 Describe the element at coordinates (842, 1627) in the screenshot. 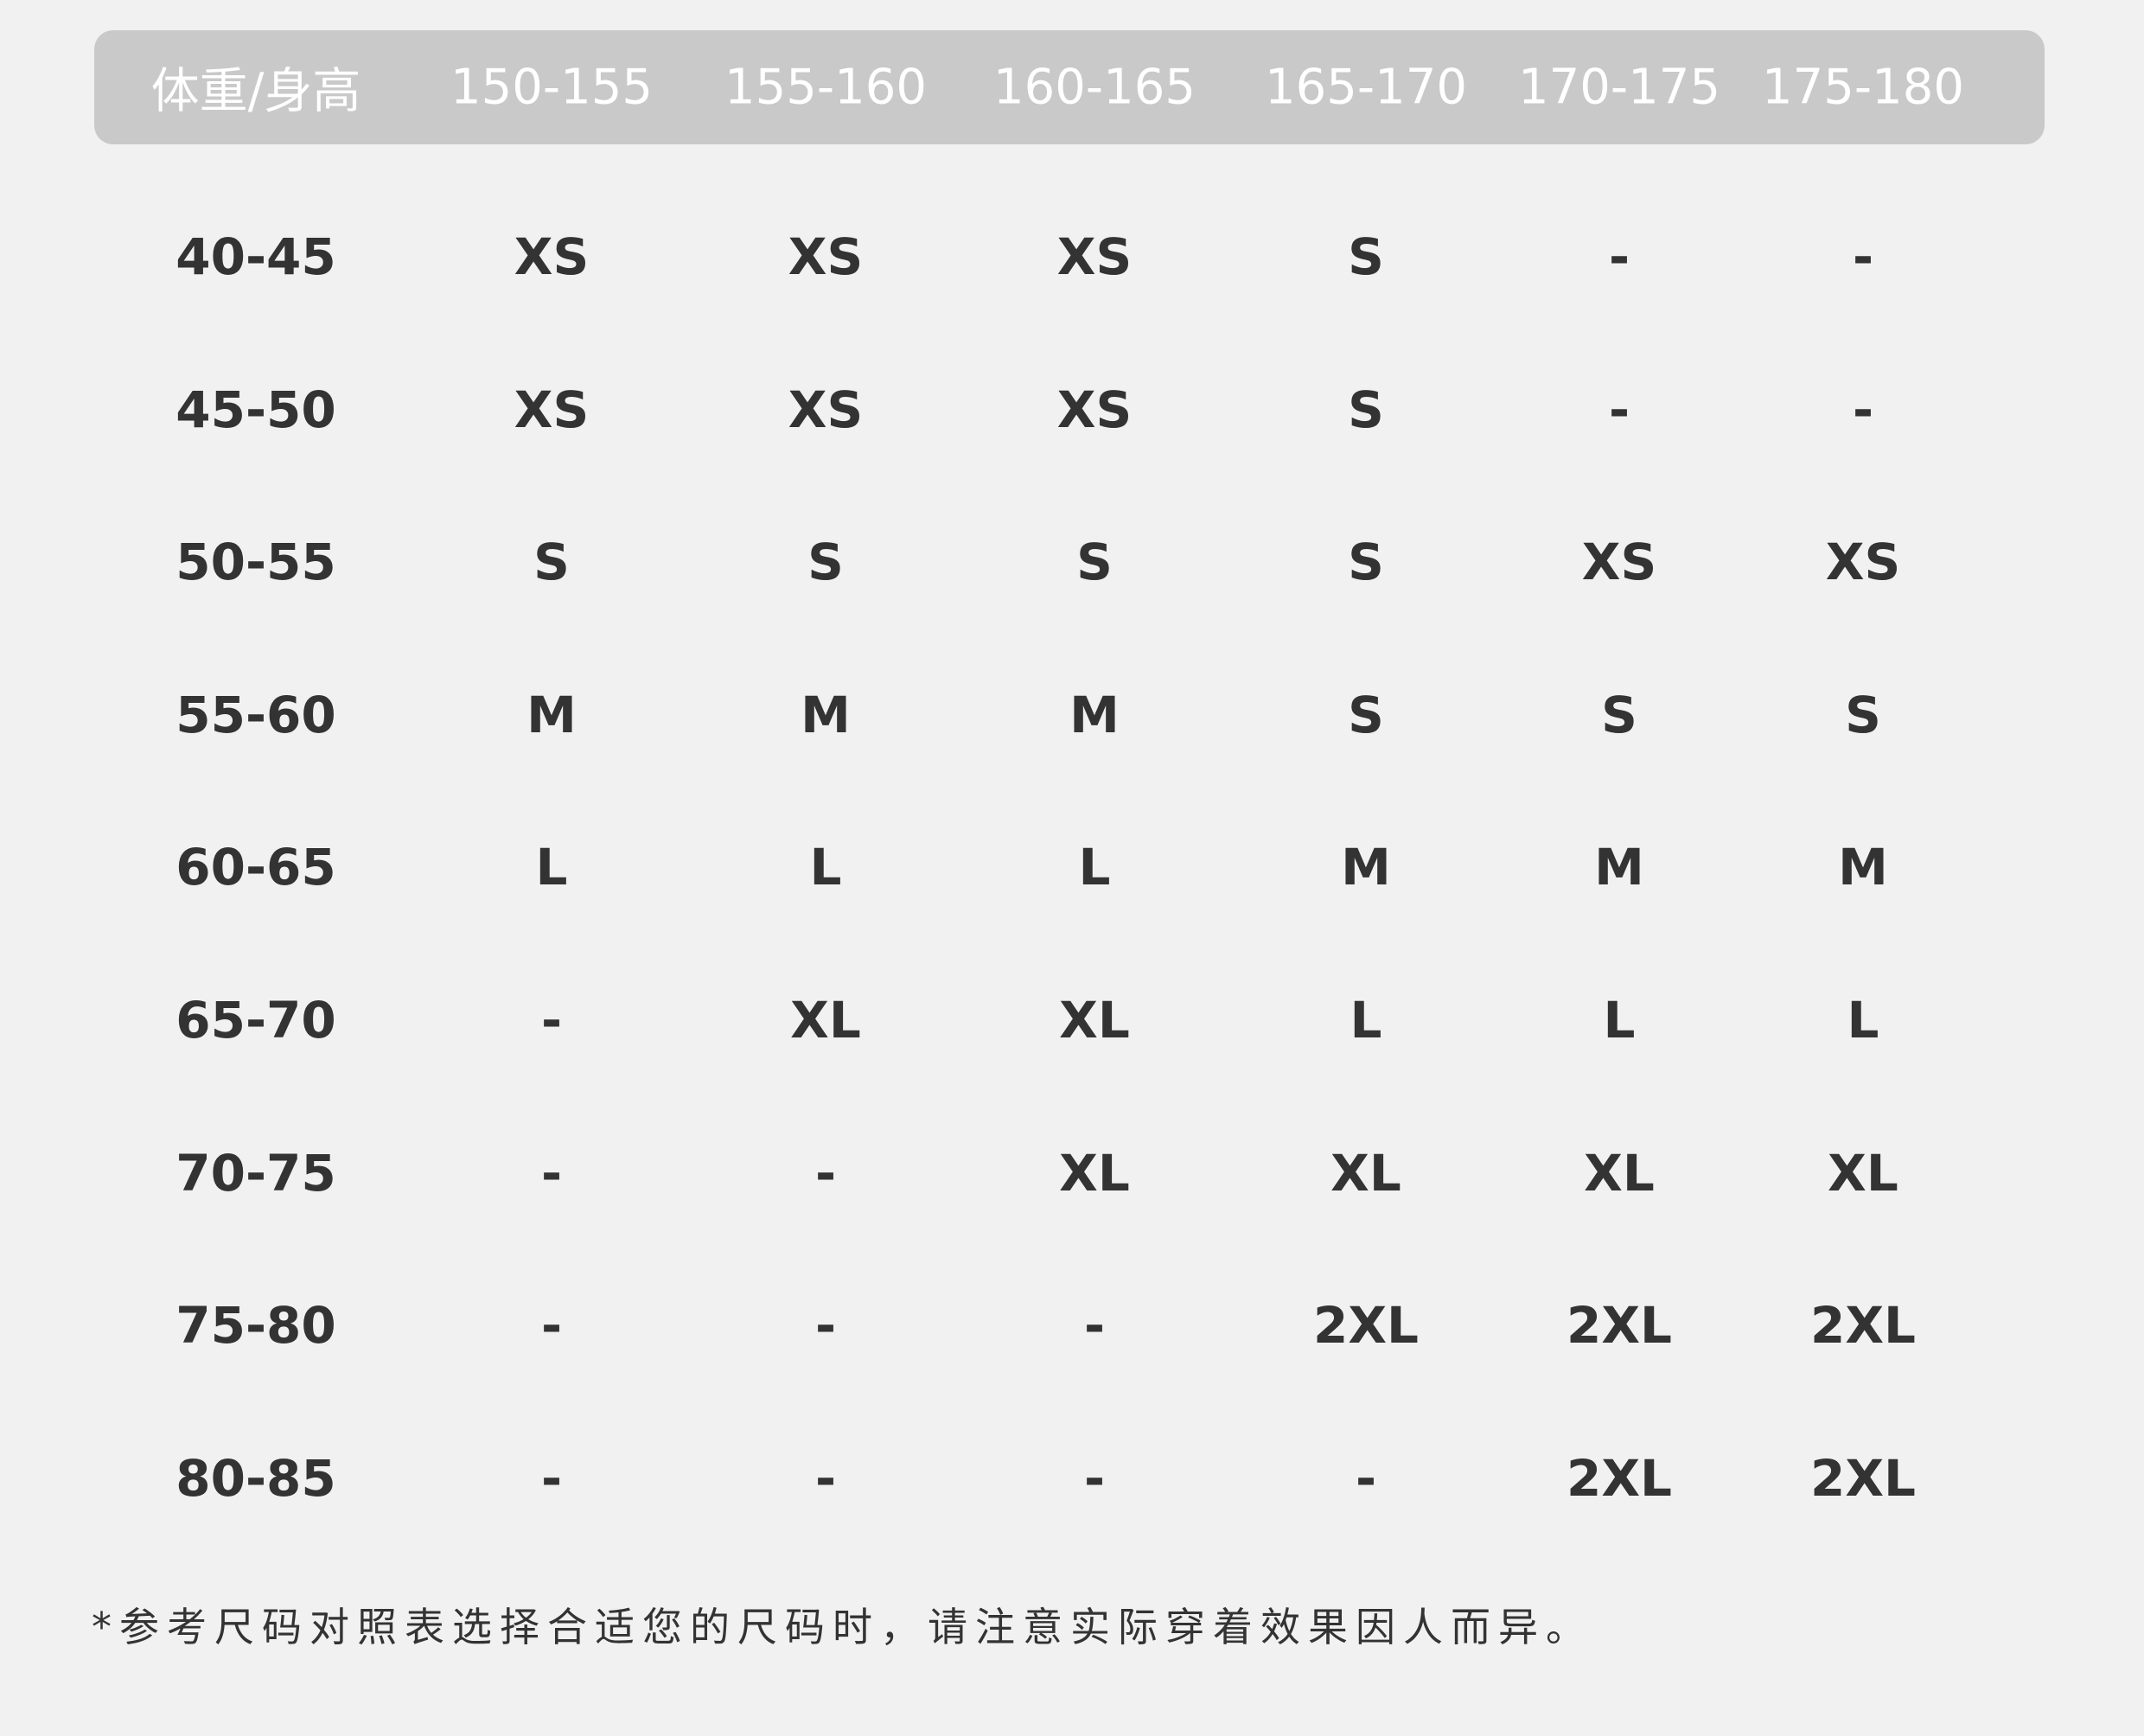

I see `footnote: *参考尺码对照表选择合适您的尺码时，请注意实际穿着效果因人而异。` at that location.